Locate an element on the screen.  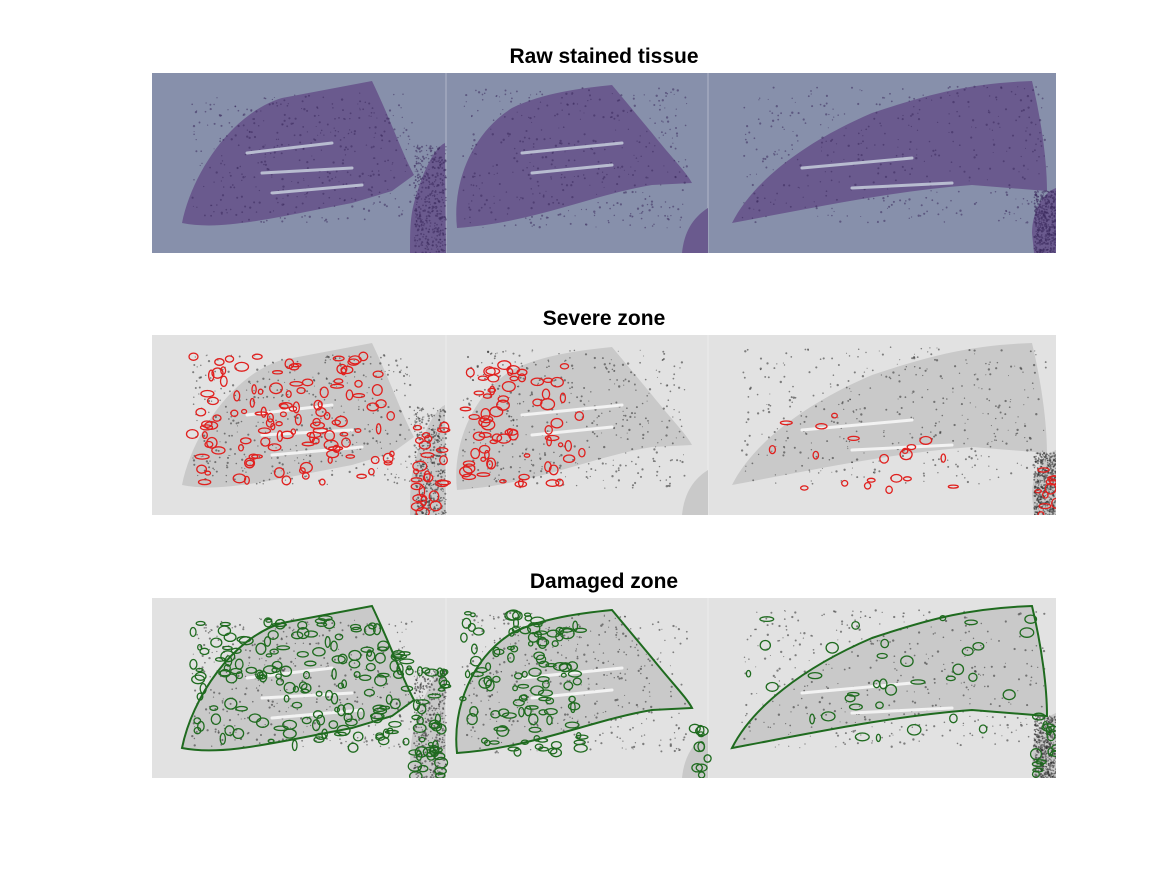
damaged-contours is located at coordinates (618, 691).